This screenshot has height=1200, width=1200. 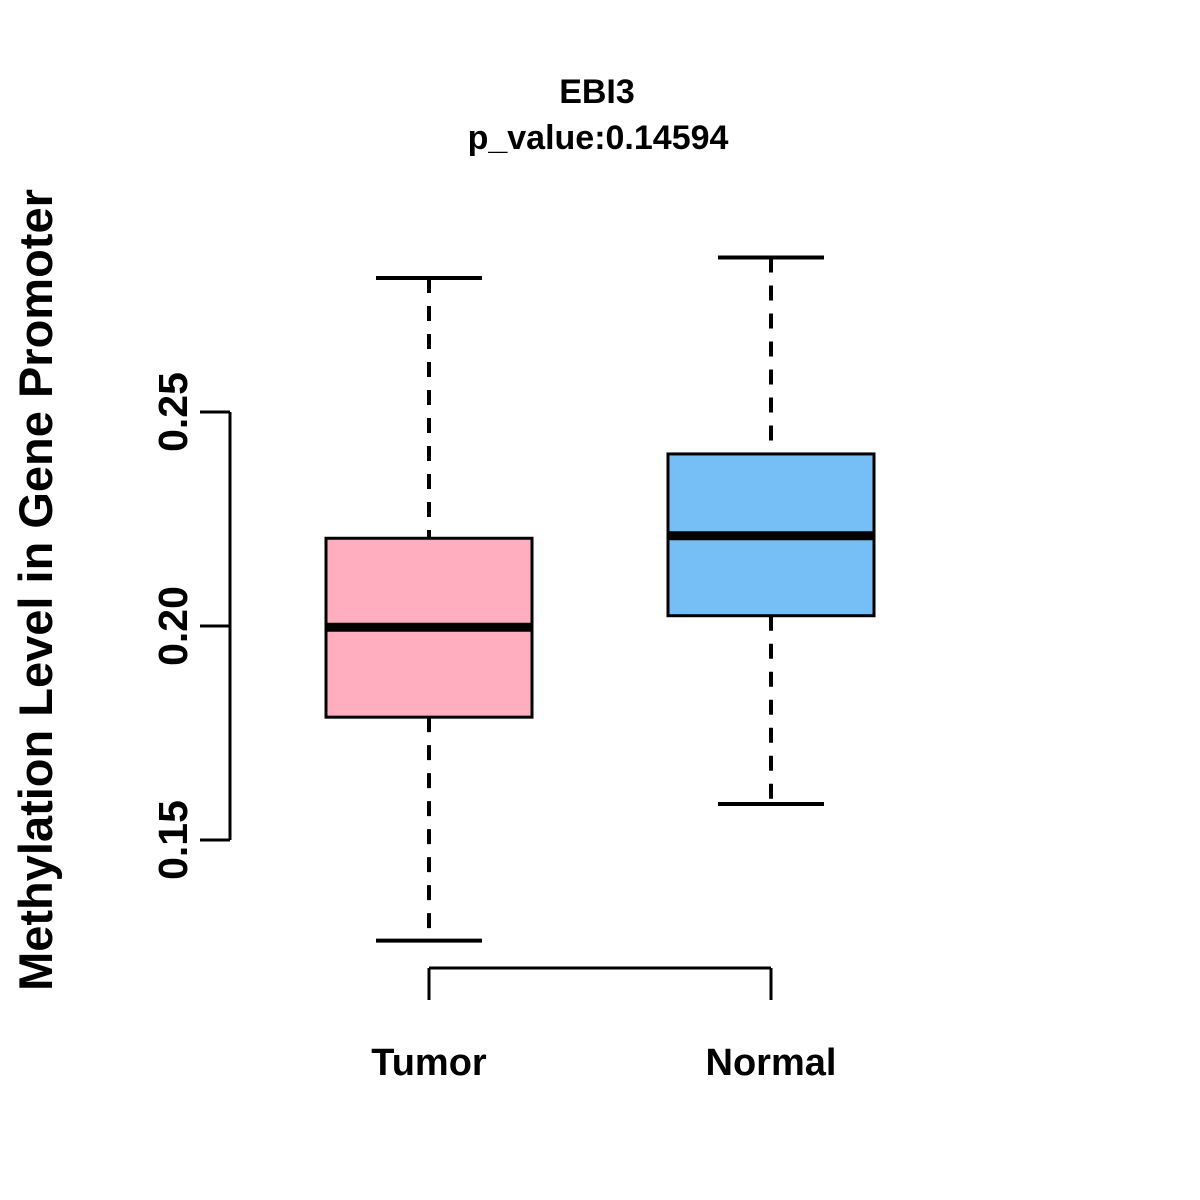 What do you see at coordinates (173, 840) in the screenshot?
I see `y-tick-label: 0.15` at bounding box center [173, 840].